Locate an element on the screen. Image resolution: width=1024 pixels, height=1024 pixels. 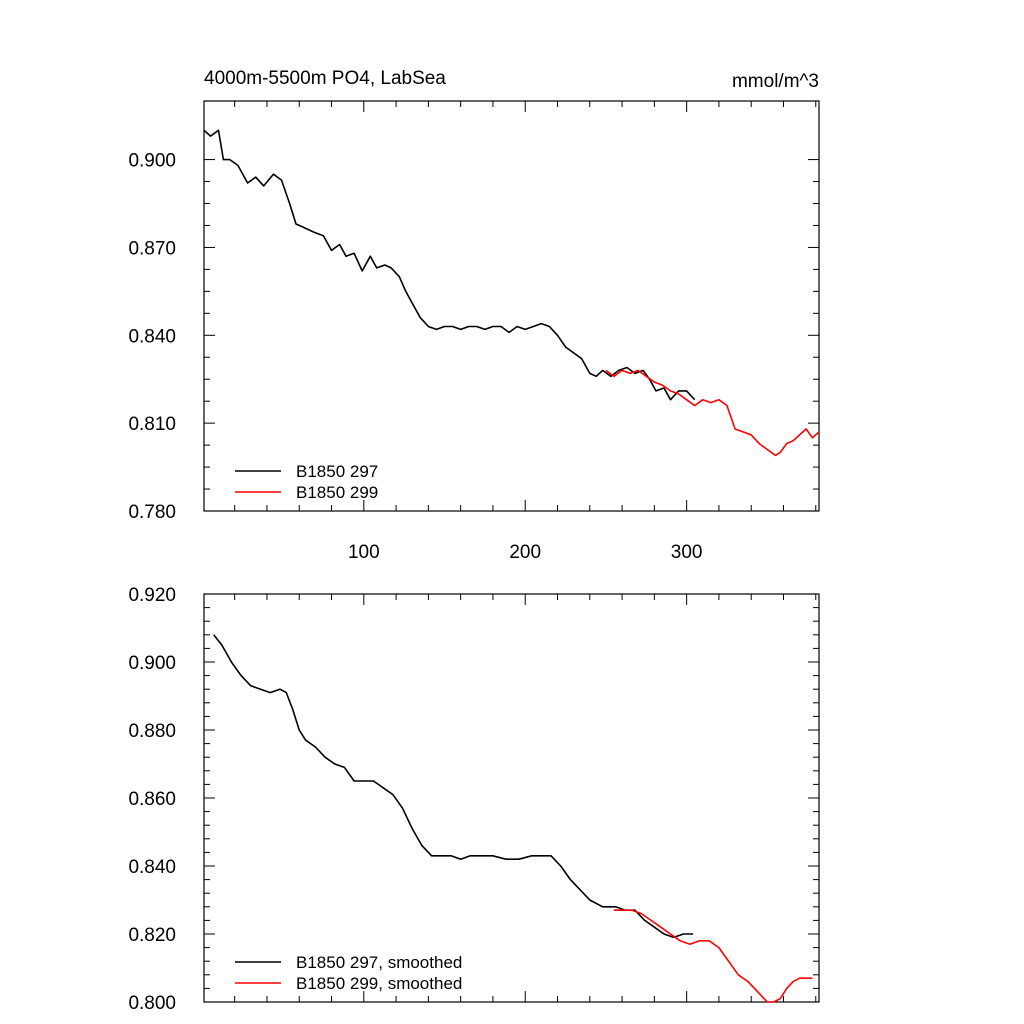
top-chart-units: mmol/m^3 is located at coordinates (775, 81).